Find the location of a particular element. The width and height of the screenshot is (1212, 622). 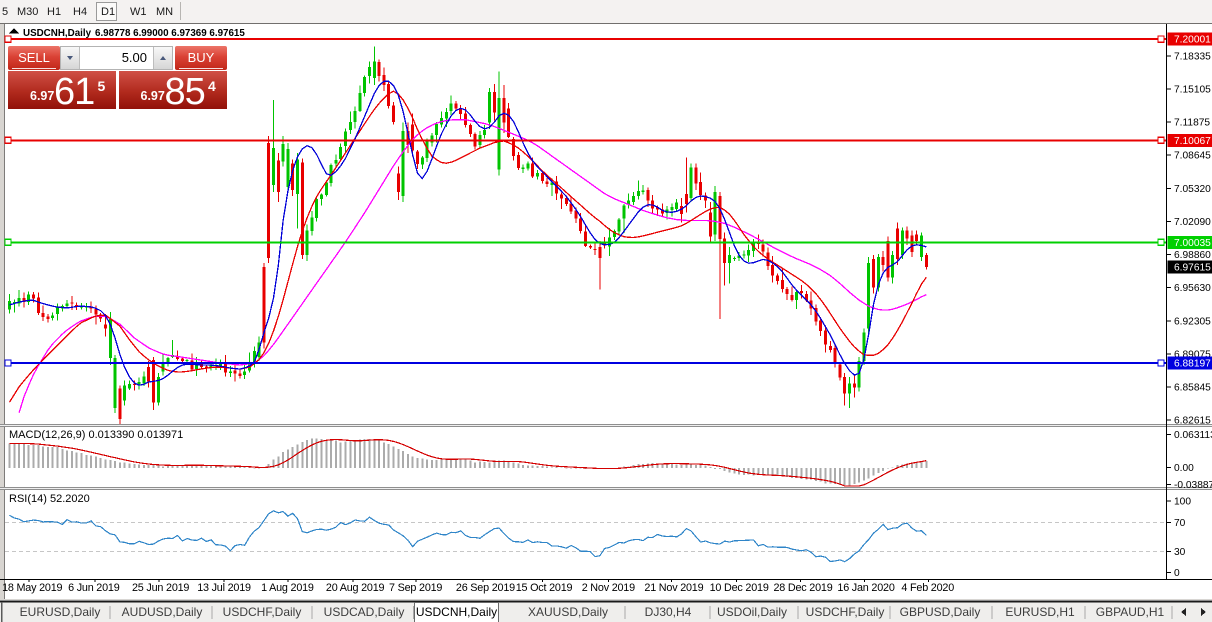

svg-text: 7.11875 is located at coordinates (1192, 122).